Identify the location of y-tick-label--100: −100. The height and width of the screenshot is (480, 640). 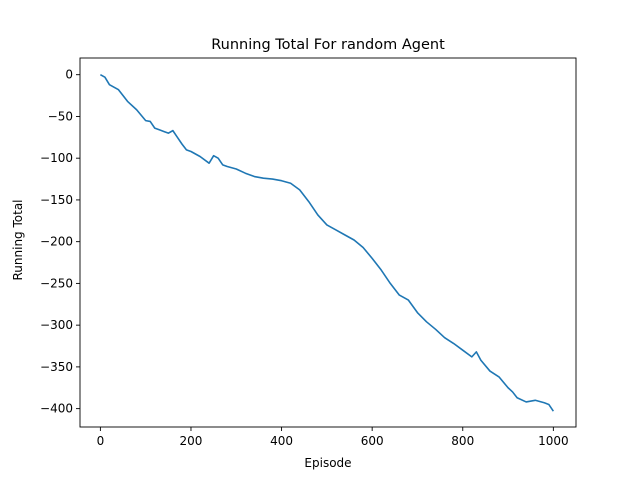
(56, 158).